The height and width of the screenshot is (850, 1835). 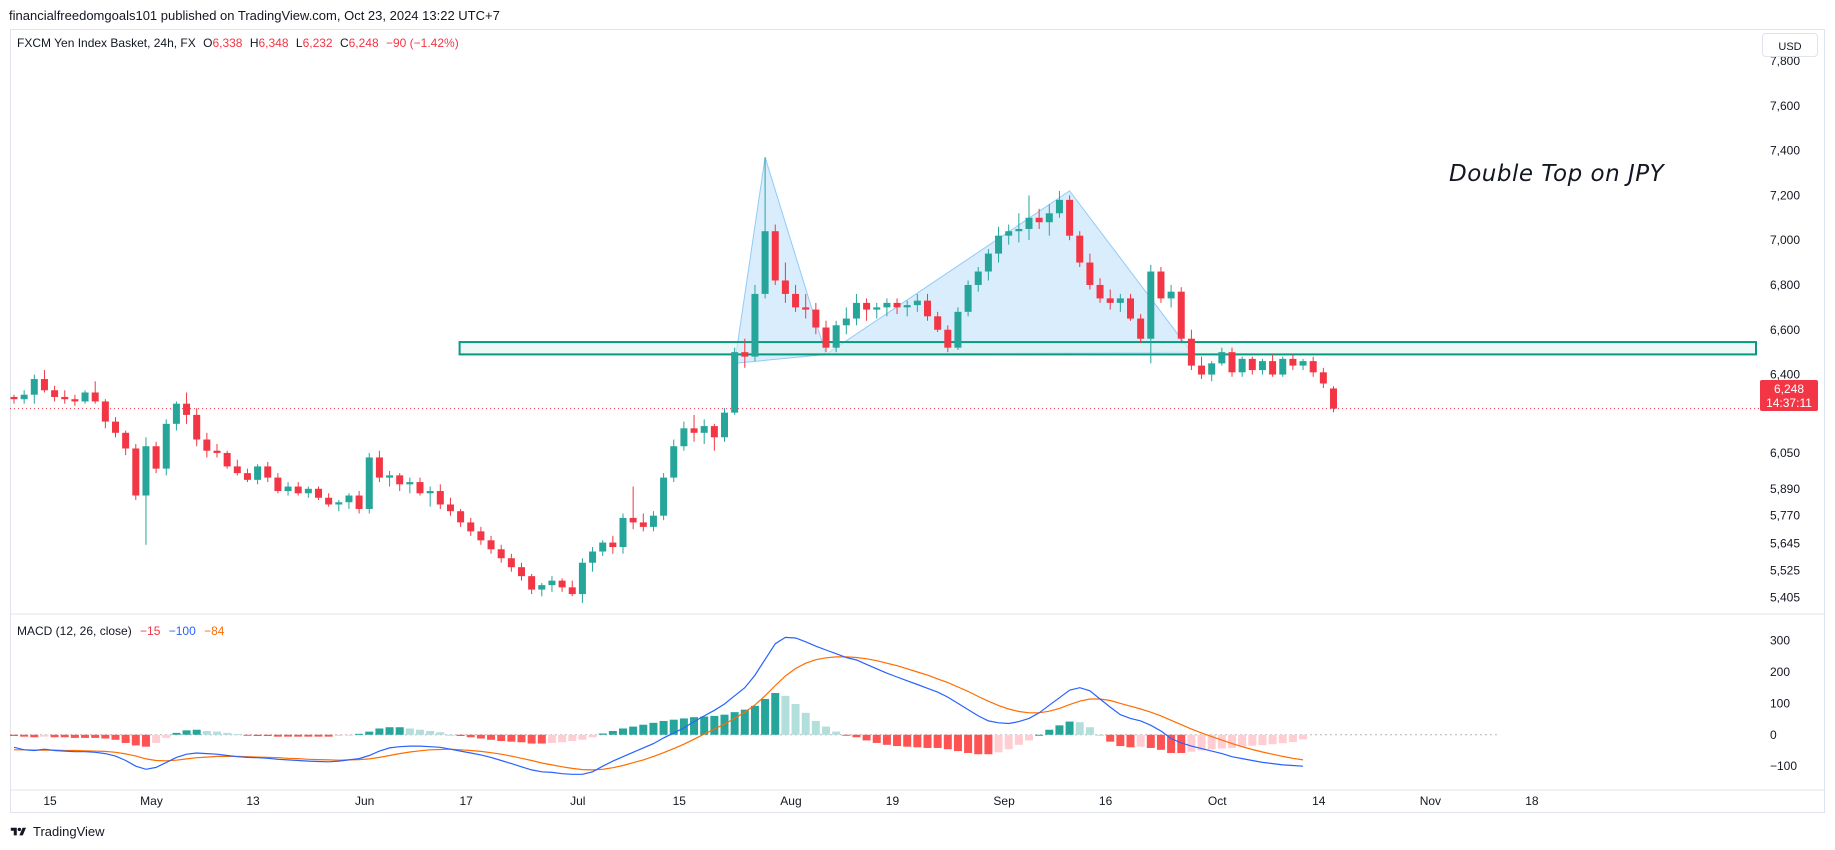 I want to click on symbol-label: FXCM Yen Index Basket, 24h, FX, so click(x=106, y=43).